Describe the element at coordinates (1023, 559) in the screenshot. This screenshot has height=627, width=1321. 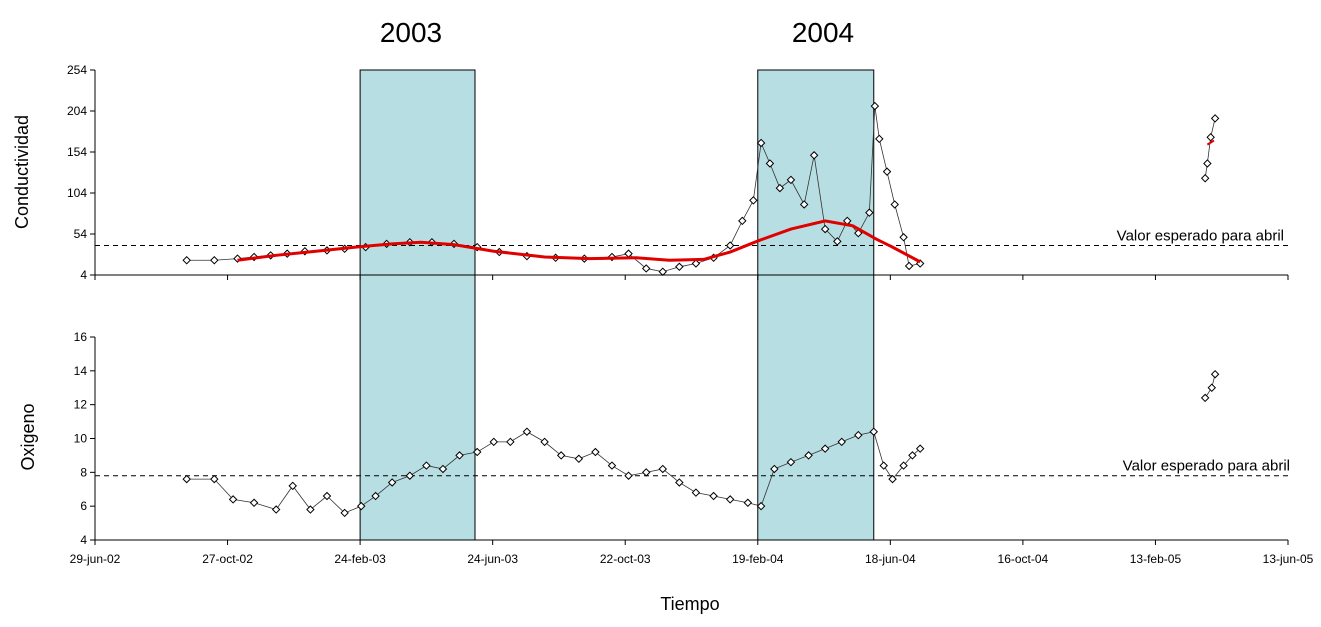
I see `x-tick-label: 16-oct-04` at that location.